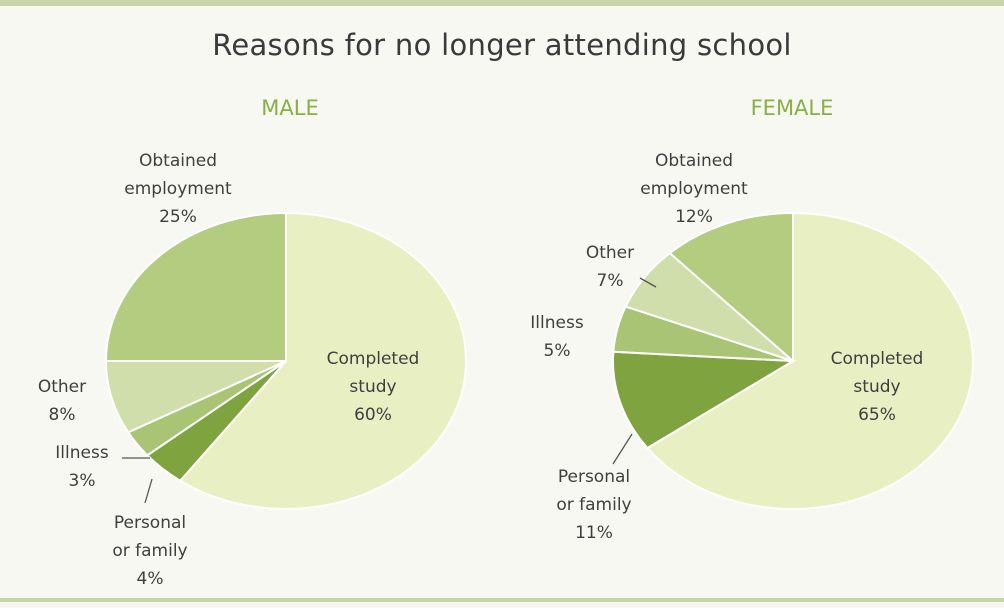  I want to click on slice-completed-study, so click(322, 360).